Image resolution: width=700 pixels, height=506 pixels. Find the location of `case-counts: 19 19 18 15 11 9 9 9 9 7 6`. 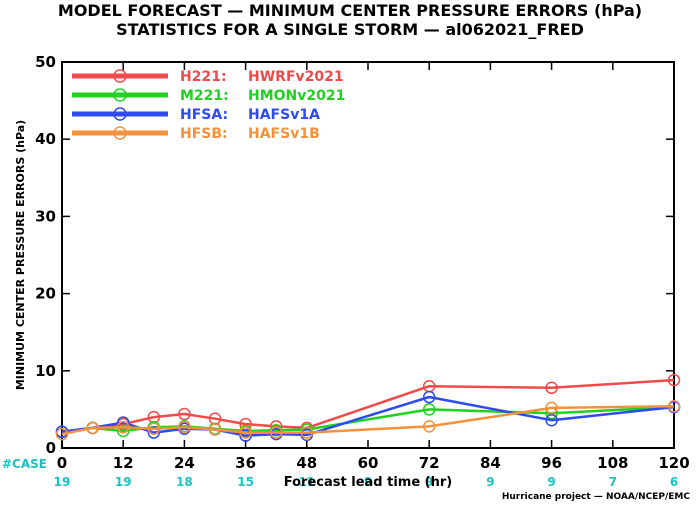

case-counts: 19 19 18 15 11 9 9 9 9 7 6 is located at coordinates (366, 482).